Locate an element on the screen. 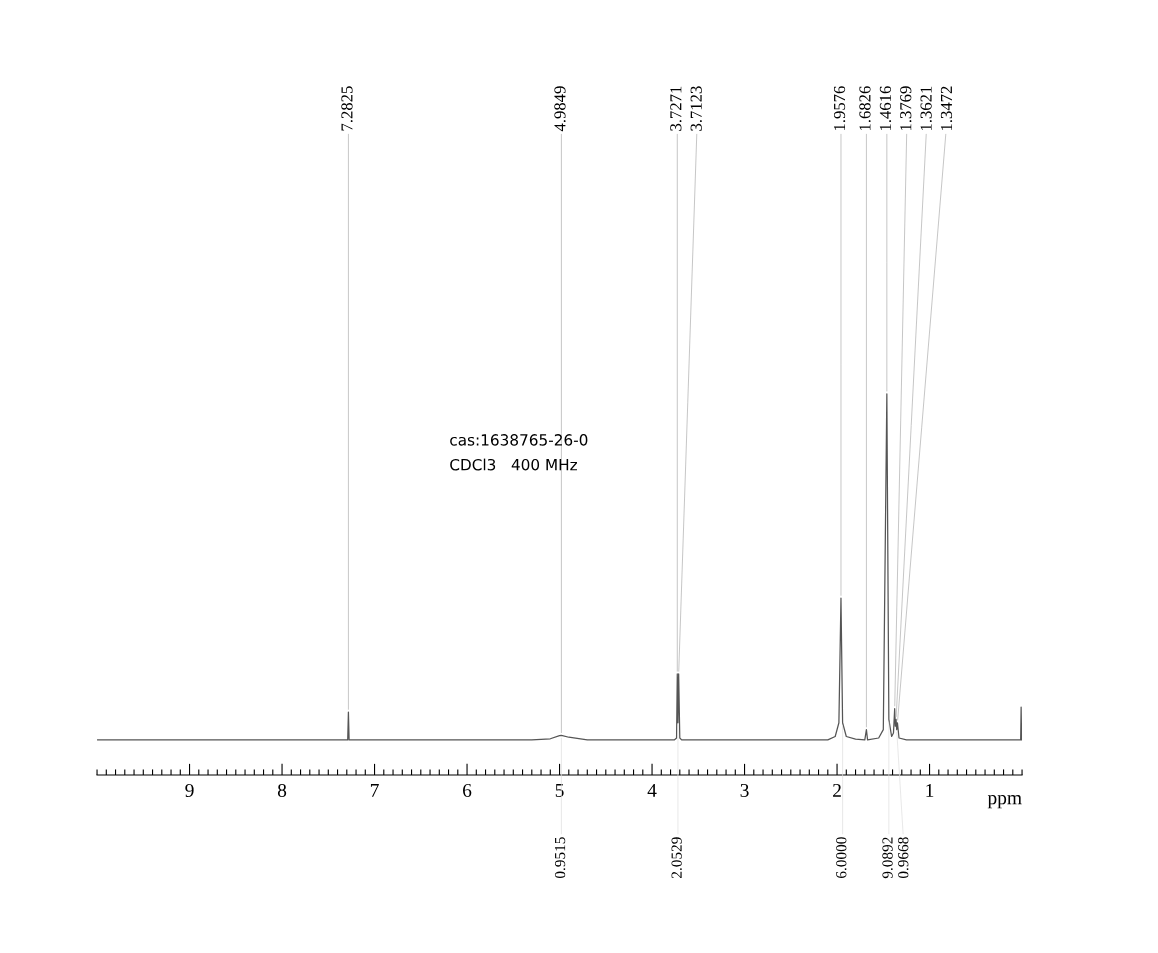  annotation: 3.7123 is located at coordinates (696, 108).